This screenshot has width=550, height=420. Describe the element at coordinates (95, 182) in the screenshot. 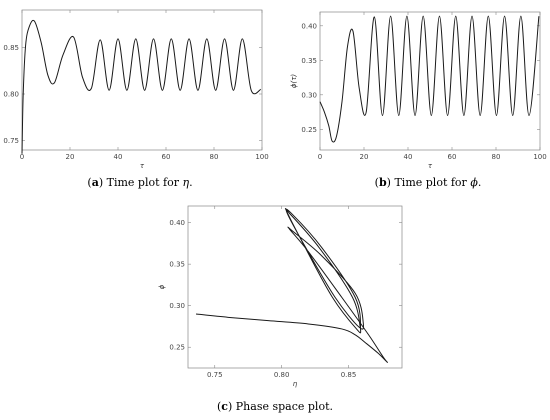

I see `caption-a-tag: a` at that location.